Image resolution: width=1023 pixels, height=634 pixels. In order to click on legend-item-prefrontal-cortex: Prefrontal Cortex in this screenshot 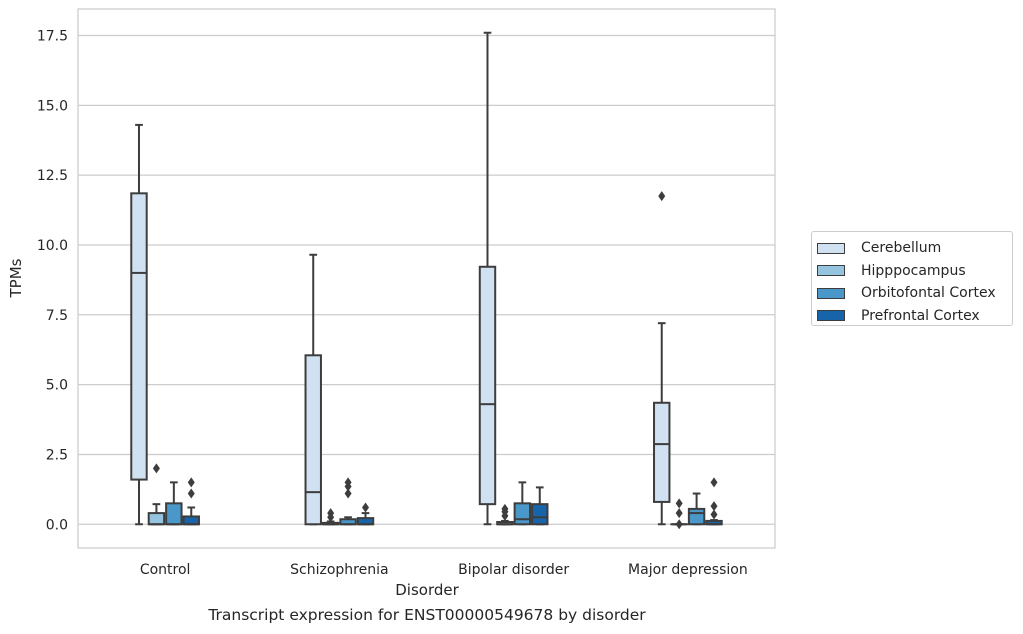, I will do `click(914, 316)`.